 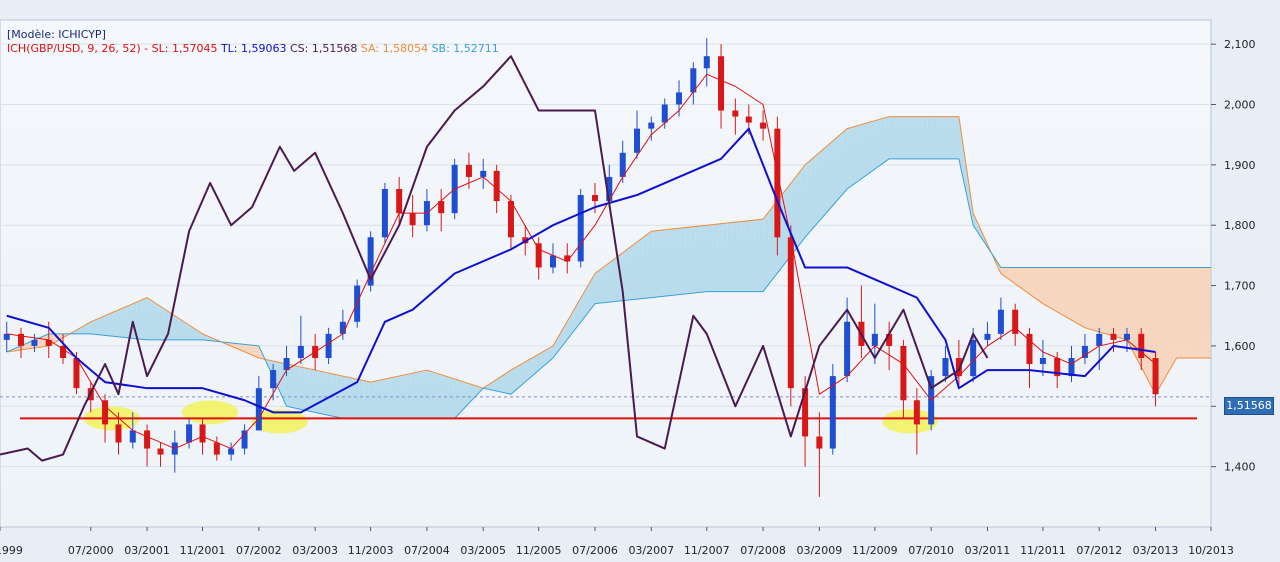 What do you see at coordinates (184, 48) in the screenshot?
I see `sl-label: SL: 1,57045` at bounding box center [184, 48].